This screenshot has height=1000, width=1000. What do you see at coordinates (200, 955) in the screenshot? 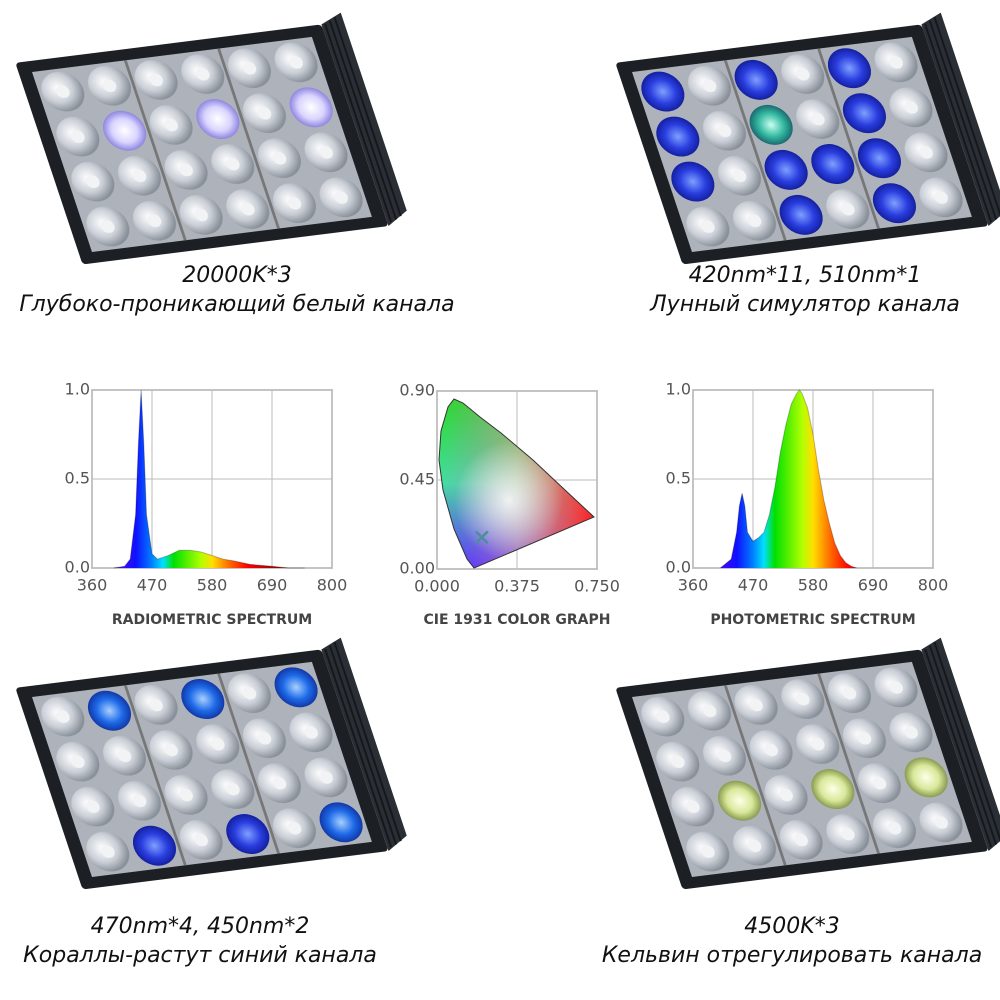
I see `panel-label: Кораллы-растут синий канала` at bounding box center [200, 955].